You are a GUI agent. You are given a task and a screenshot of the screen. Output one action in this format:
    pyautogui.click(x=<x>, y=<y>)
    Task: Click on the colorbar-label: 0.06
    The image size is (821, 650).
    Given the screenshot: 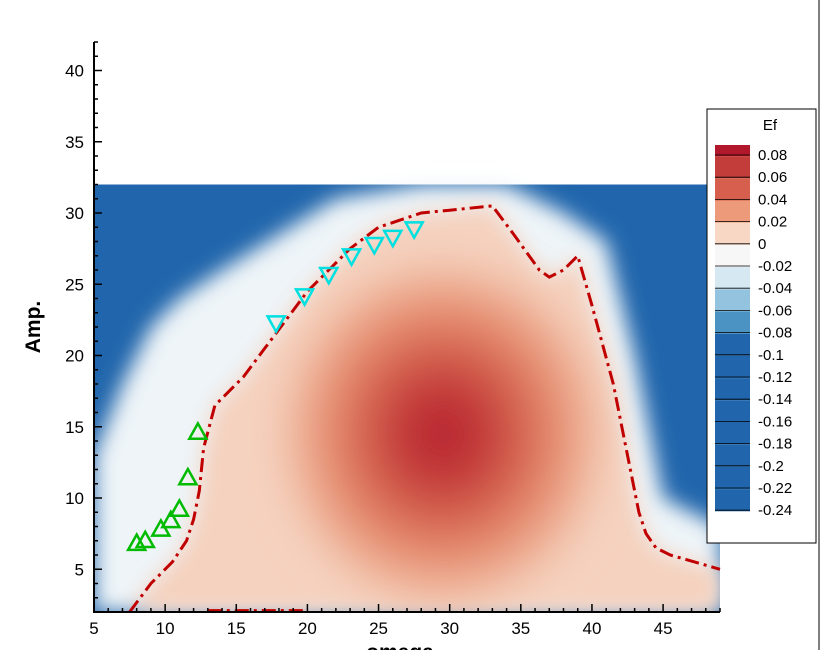 What is the action you would take?
    pyautogui.click(x=772, y=177)
    